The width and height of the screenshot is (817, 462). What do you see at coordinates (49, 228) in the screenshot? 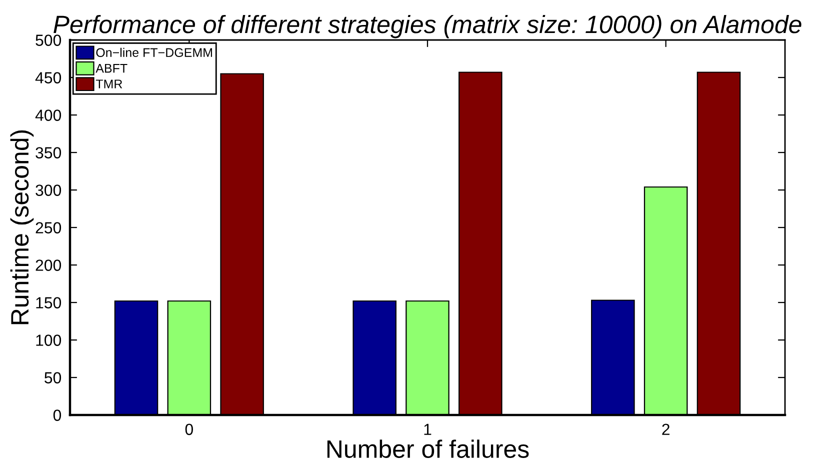
I see `y-tick-label: 250` at bounding box center [49, 228].